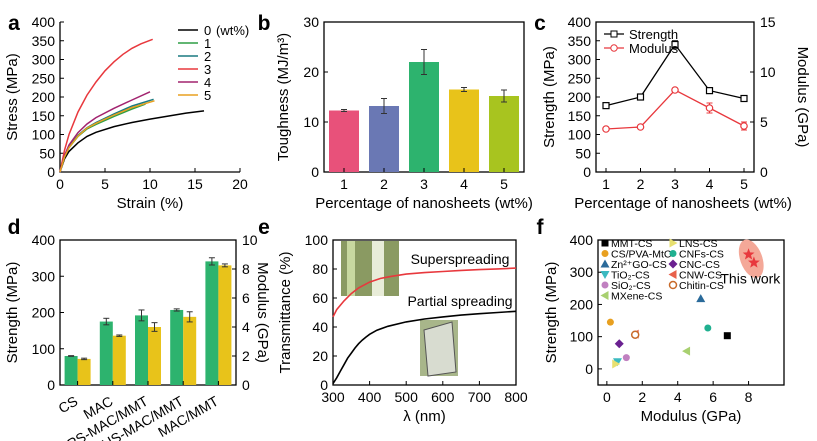 The height and width of the screenshot is (441, 817). I want to click on panel-e-series-superspreading, so click(424, 292).